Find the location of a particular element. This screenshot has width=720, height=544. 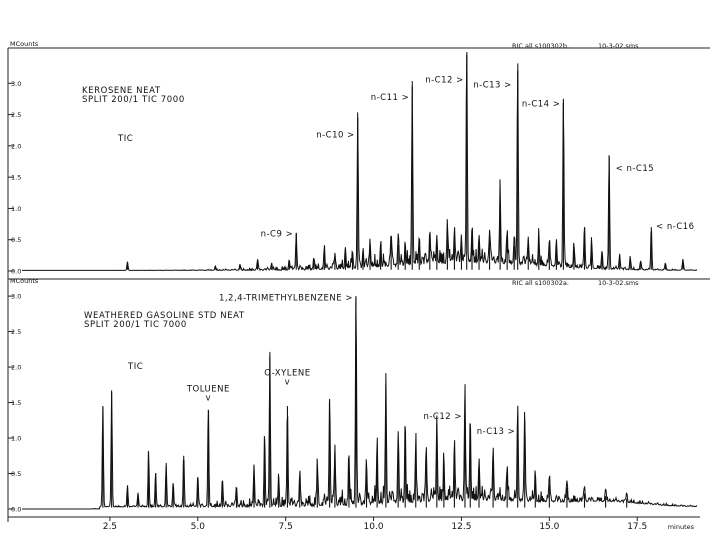

peak-annotation: n-C9 > is located at coordinates (277, 234).